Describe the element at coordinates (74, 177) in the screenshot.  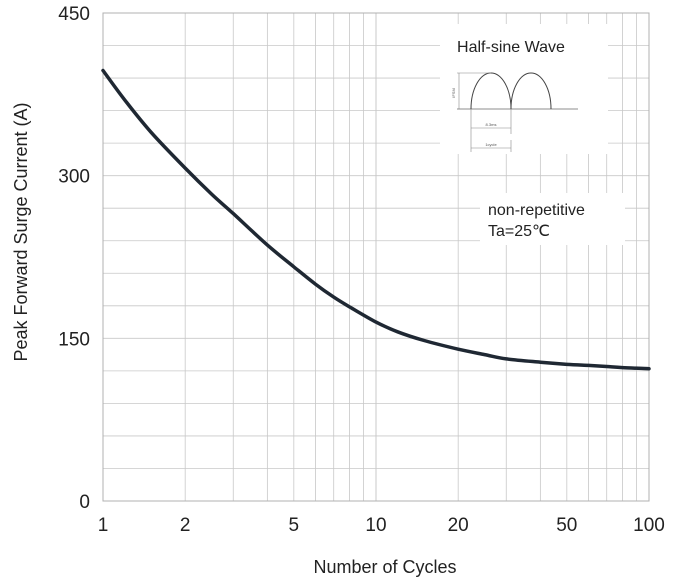
I see `y-tick-label: 300` at that location.